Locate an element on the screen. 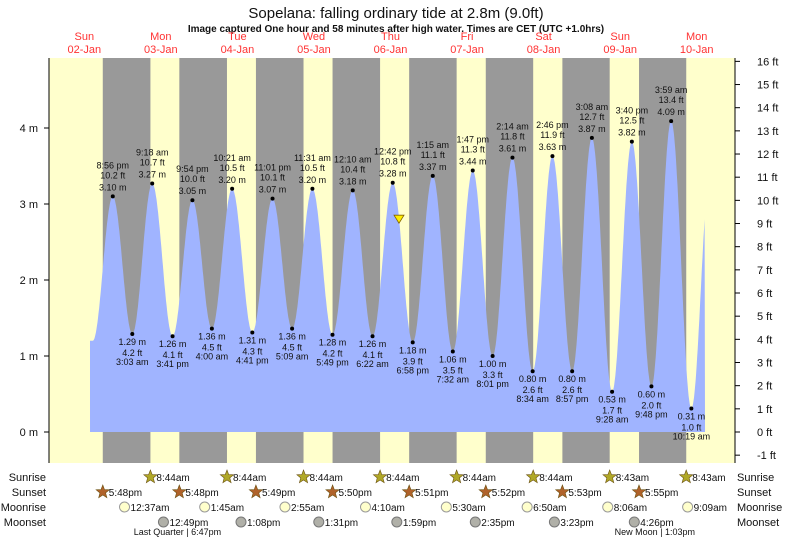  extreme-time: 2:14 am is located at coordinates (512, 127).